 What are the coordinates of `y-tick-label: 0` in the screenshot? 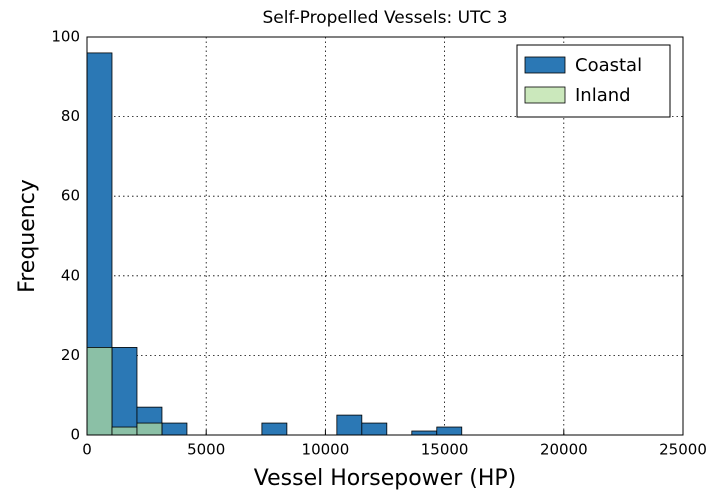 It's located at (75, 435).